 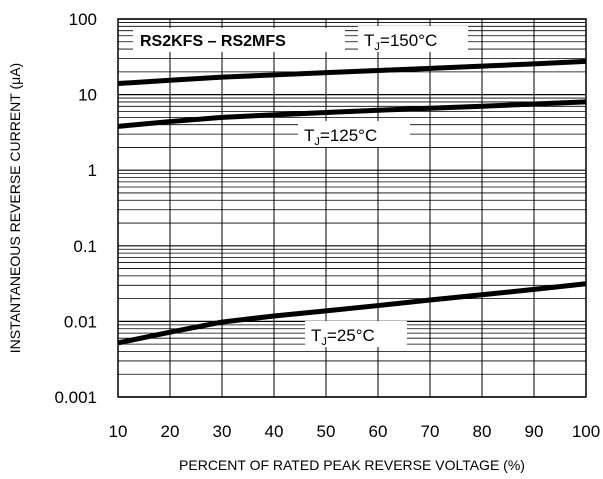 I want to click on x-tick-label: 50, so click(x=326, y=431).